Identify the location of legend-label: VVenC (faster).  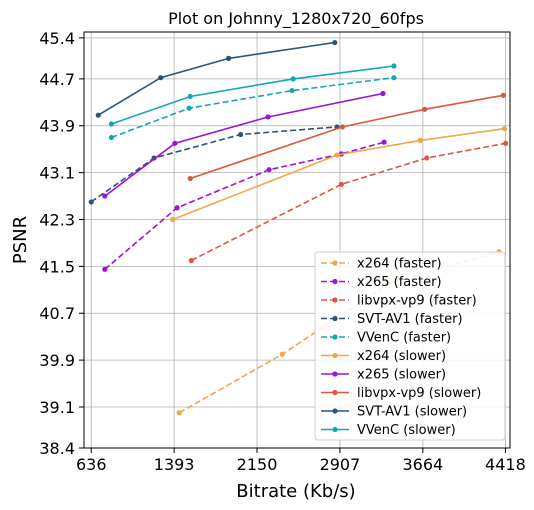
(404, 338).